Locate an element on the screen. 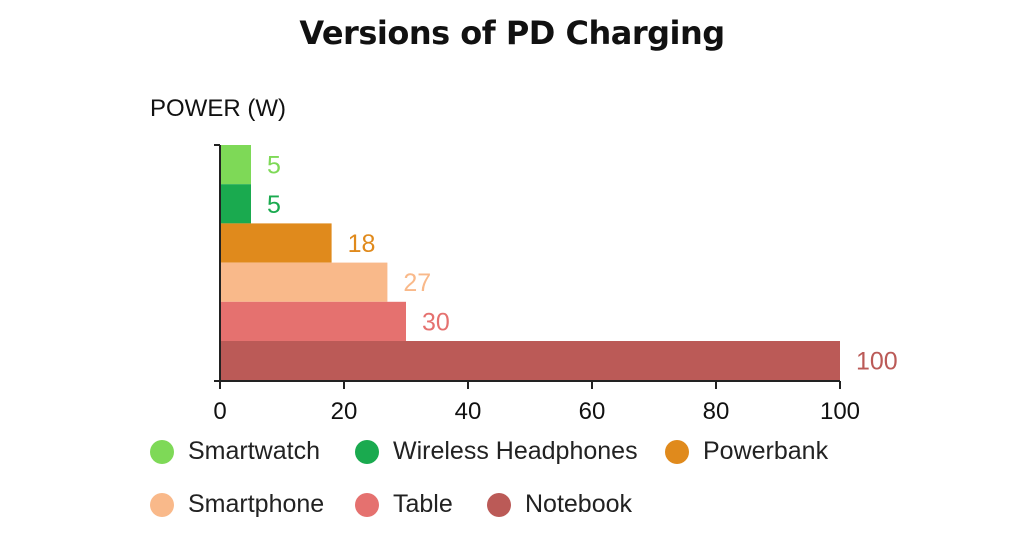 This screenshot has height=538, width=1024. legend-item: Wireless Headphones is located at coordinates (496, 451).